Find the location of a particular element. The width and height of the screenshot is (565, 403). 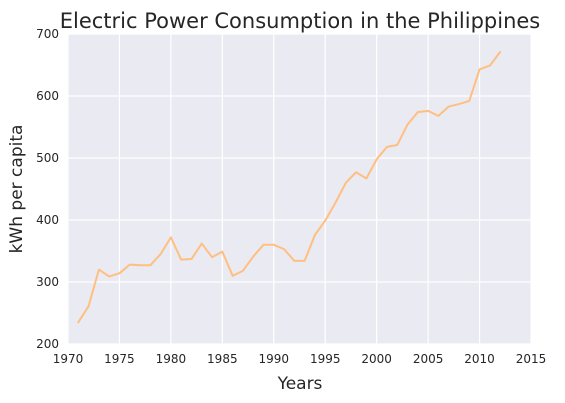

y-tick-label: 600 is located at coordinates (47, 96).